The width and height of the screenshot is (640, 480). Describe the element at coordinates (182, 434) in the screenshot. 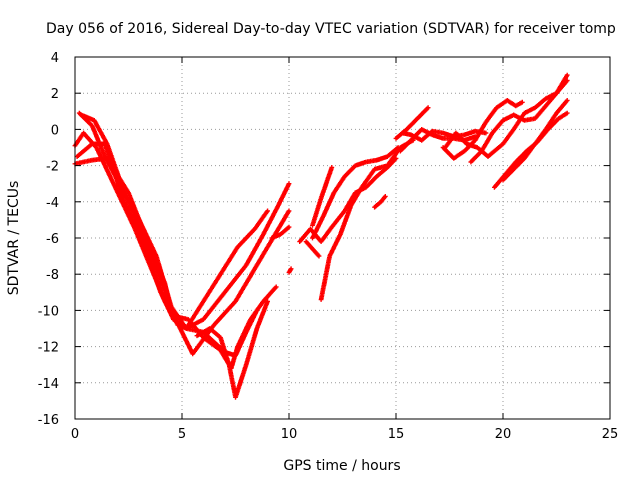

I see `x-tick-label: 5` at that location.